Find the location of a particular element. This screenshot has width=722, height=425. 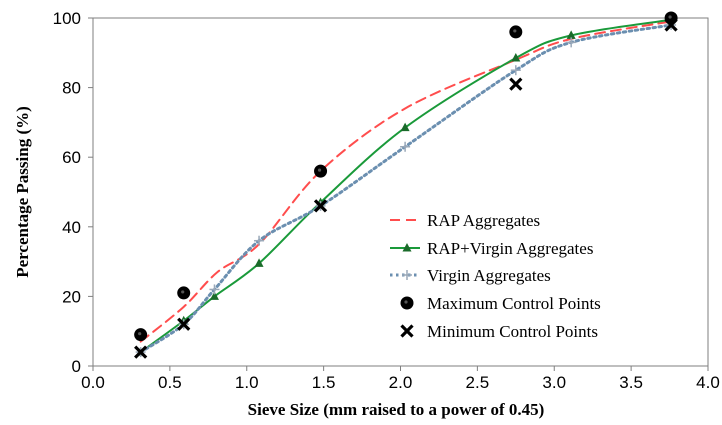

x-tick-label: 4.0 is located at coordinates (708, 382).